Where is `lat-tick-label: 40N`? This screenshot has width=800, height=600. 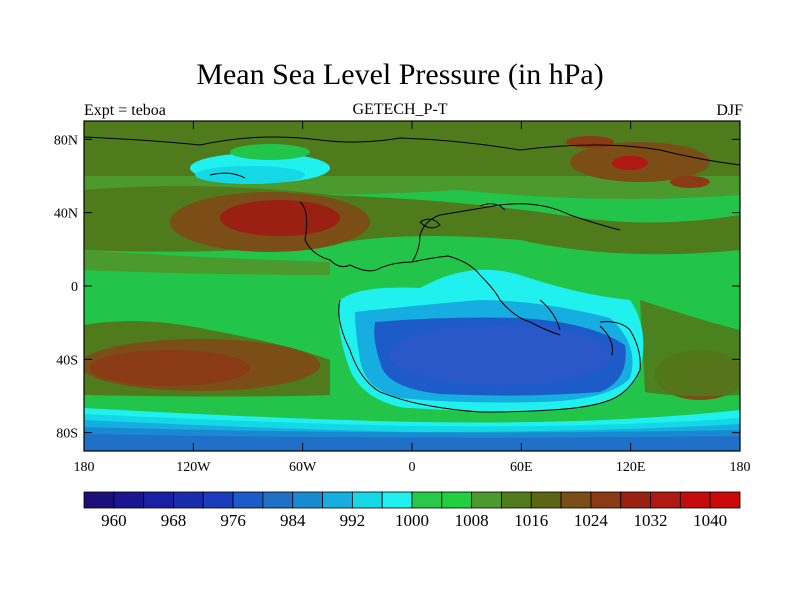
lat-tick-label: 40N is located at coordinates (66, 214).